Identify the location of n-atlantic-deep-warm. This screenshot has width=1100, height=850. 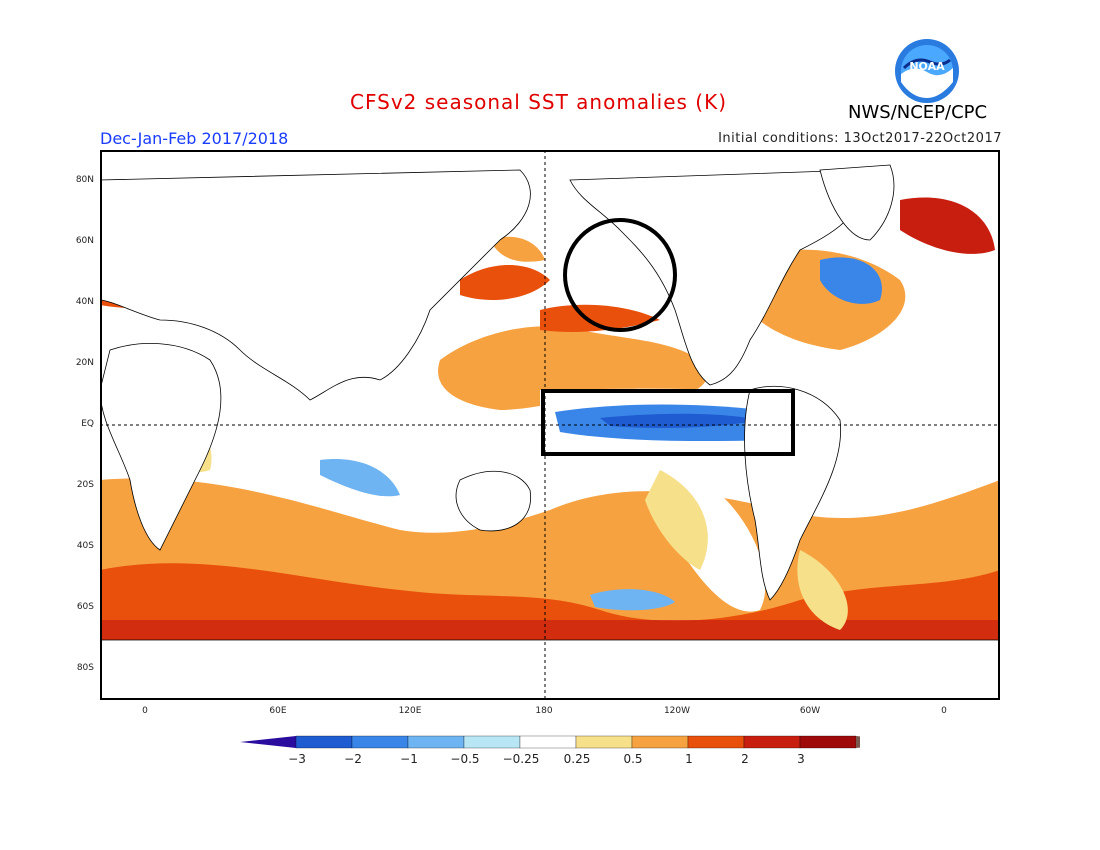
(947, 225).